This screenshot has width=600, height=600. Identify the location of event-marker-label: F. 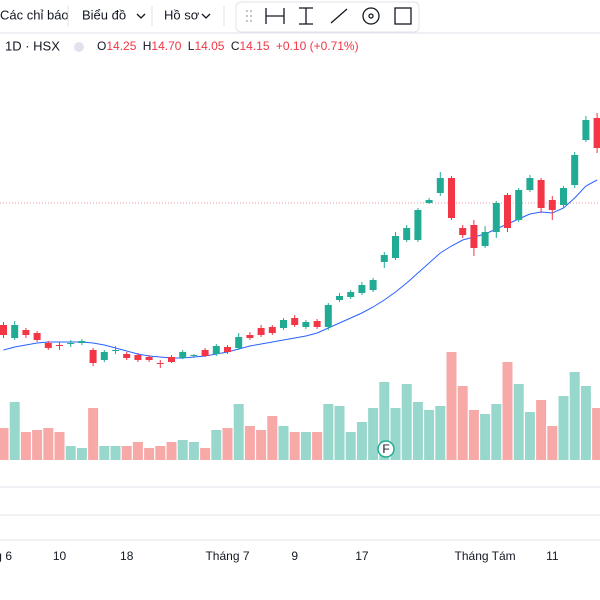
(385, 449).